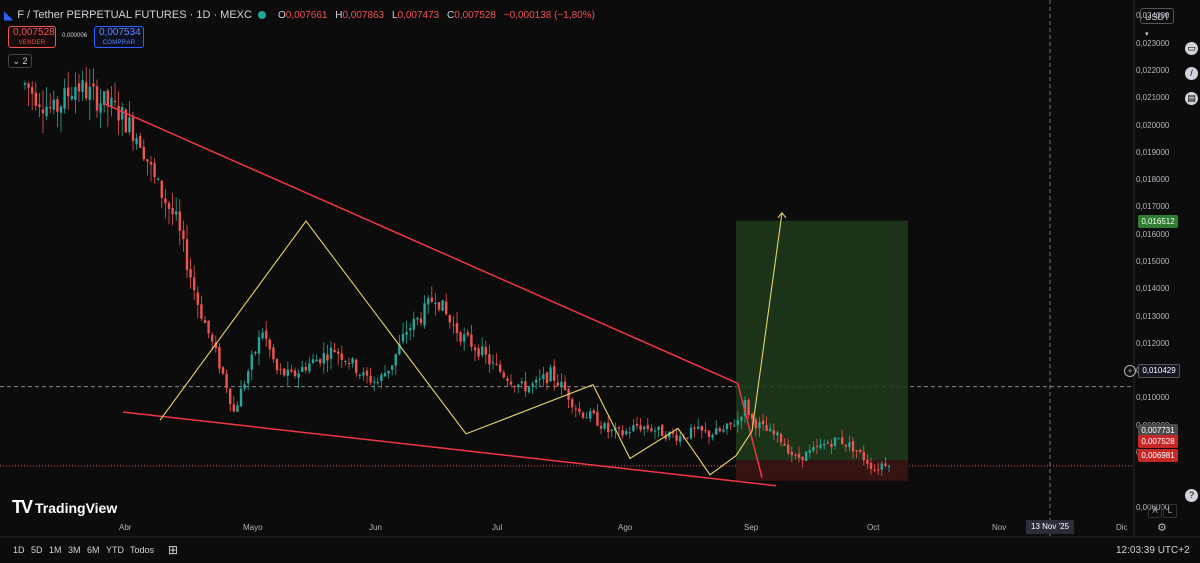  What do you see at coordinates (1153, 98) in the screenshot?
I see `price-tick-label: 0,021000` at bounding box center [1153, 98].